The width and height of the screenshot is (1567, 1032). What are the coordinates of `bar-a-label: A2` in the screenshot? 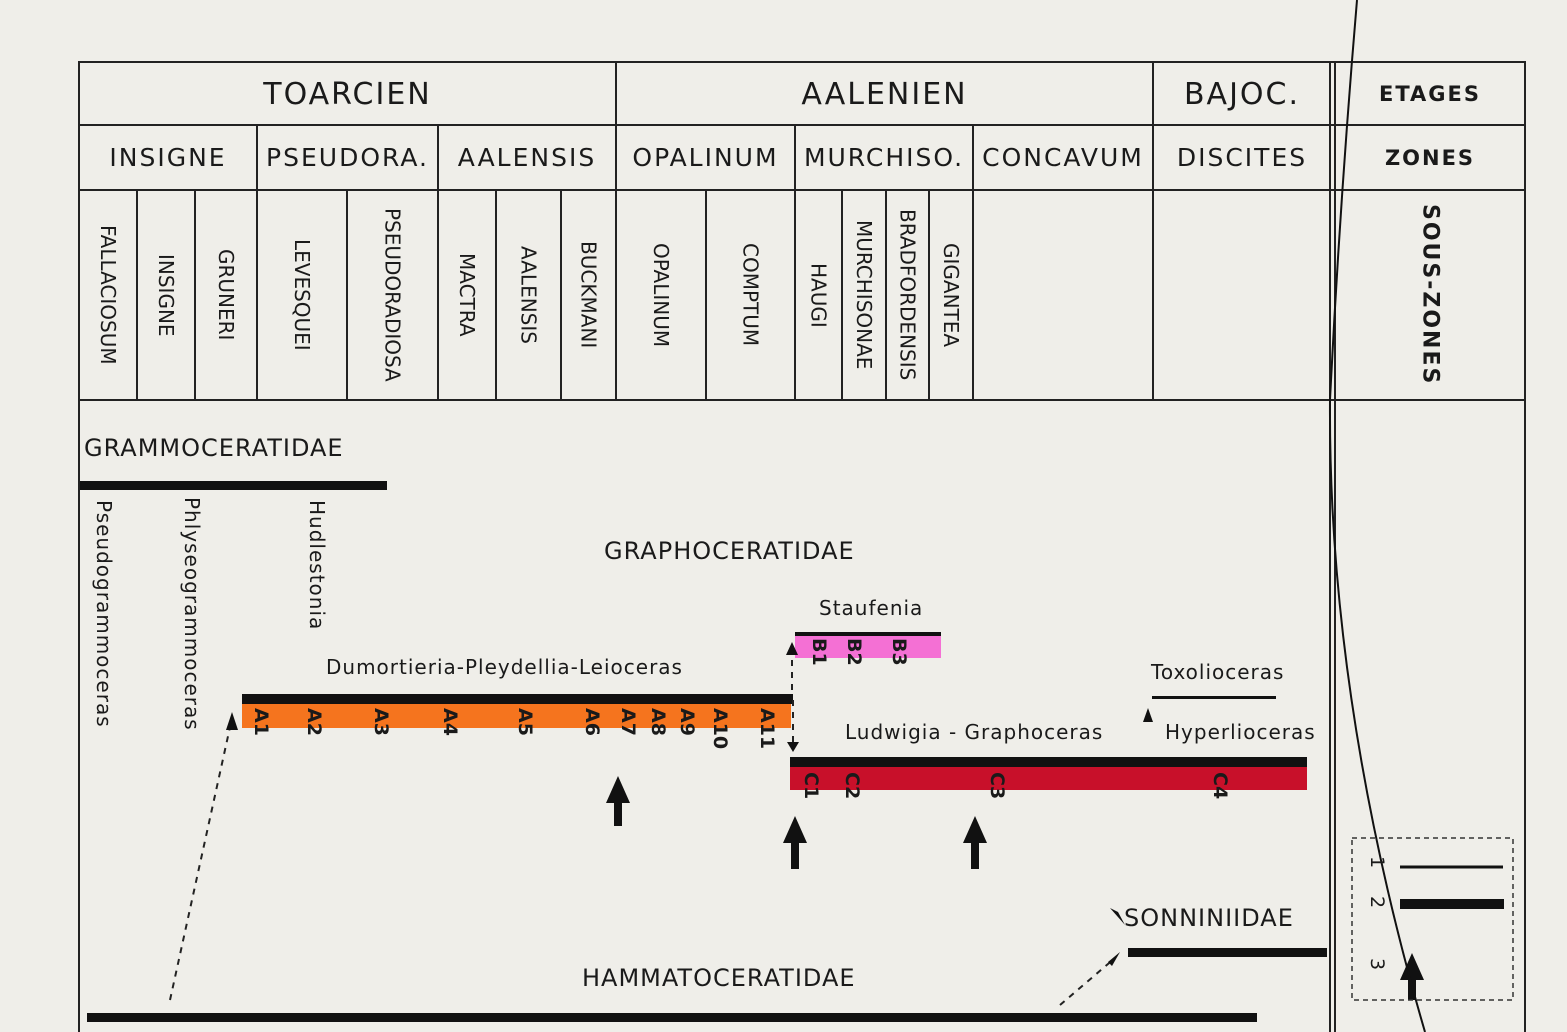 It's located at (314, 722).